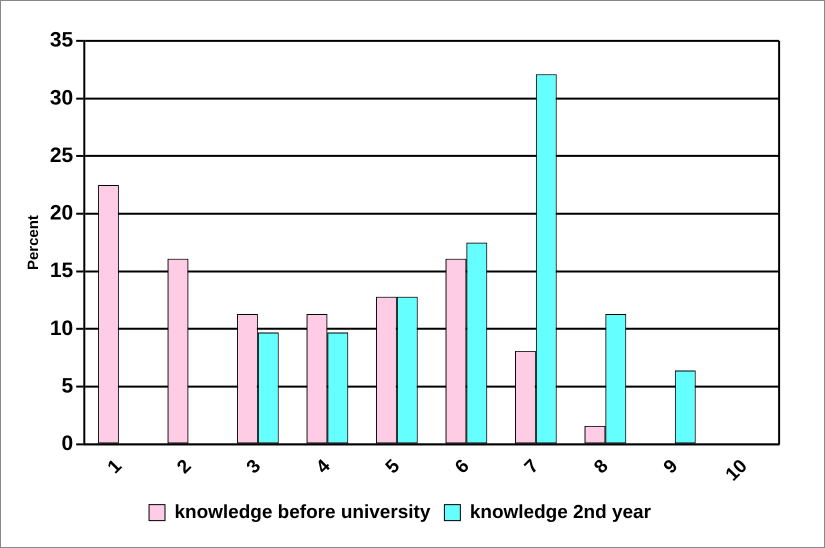 Image resolution: width=825 pixels, height=548 pixels. Describe the element at coordinates (601, 467) in the screenshot. I see `x-tick-label: 8` at that location.